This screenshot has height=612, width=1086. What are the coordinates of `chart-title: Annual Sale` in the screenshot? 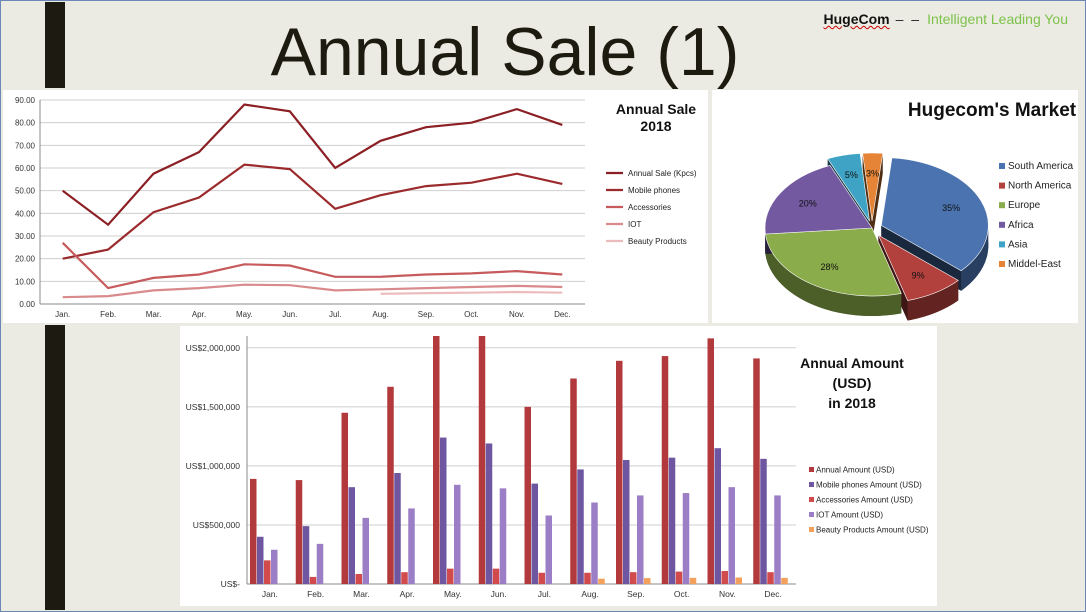 It's located at (656, 109).